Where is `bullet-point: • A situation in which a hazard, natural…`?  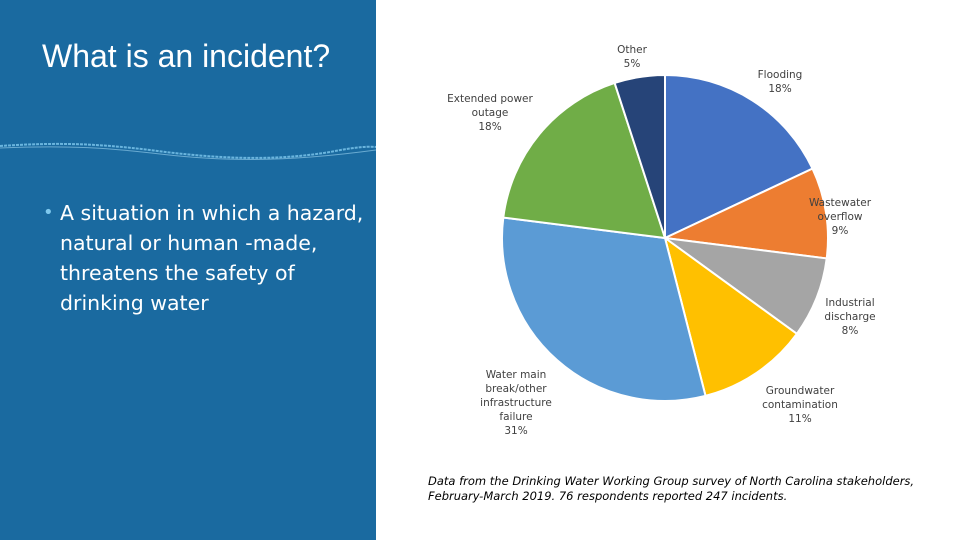
bullet-point: • A situation in which a hazard, natural… is located at coordinates (203, 258).